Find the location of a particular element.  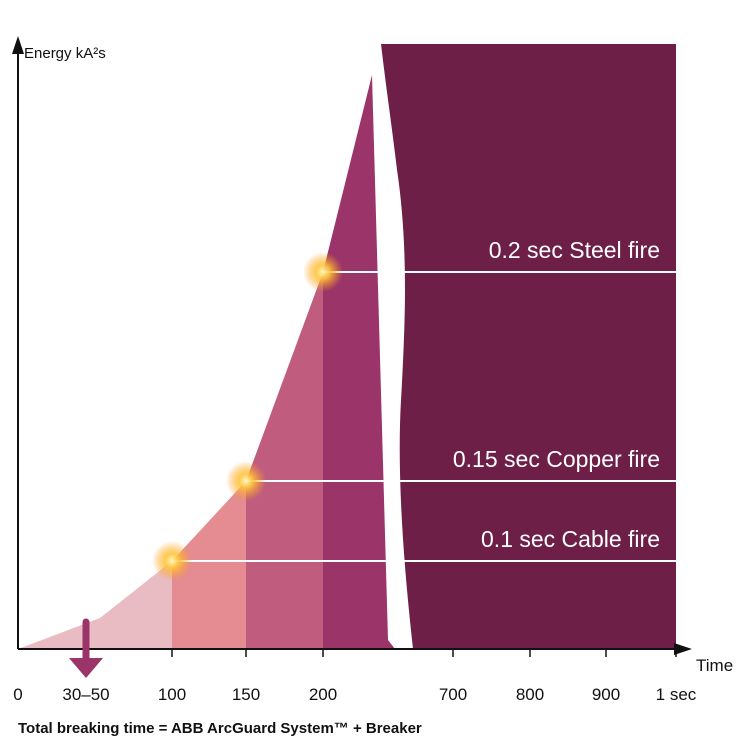

x-tick-label-6: 800 is located at coordinates (530, 694).